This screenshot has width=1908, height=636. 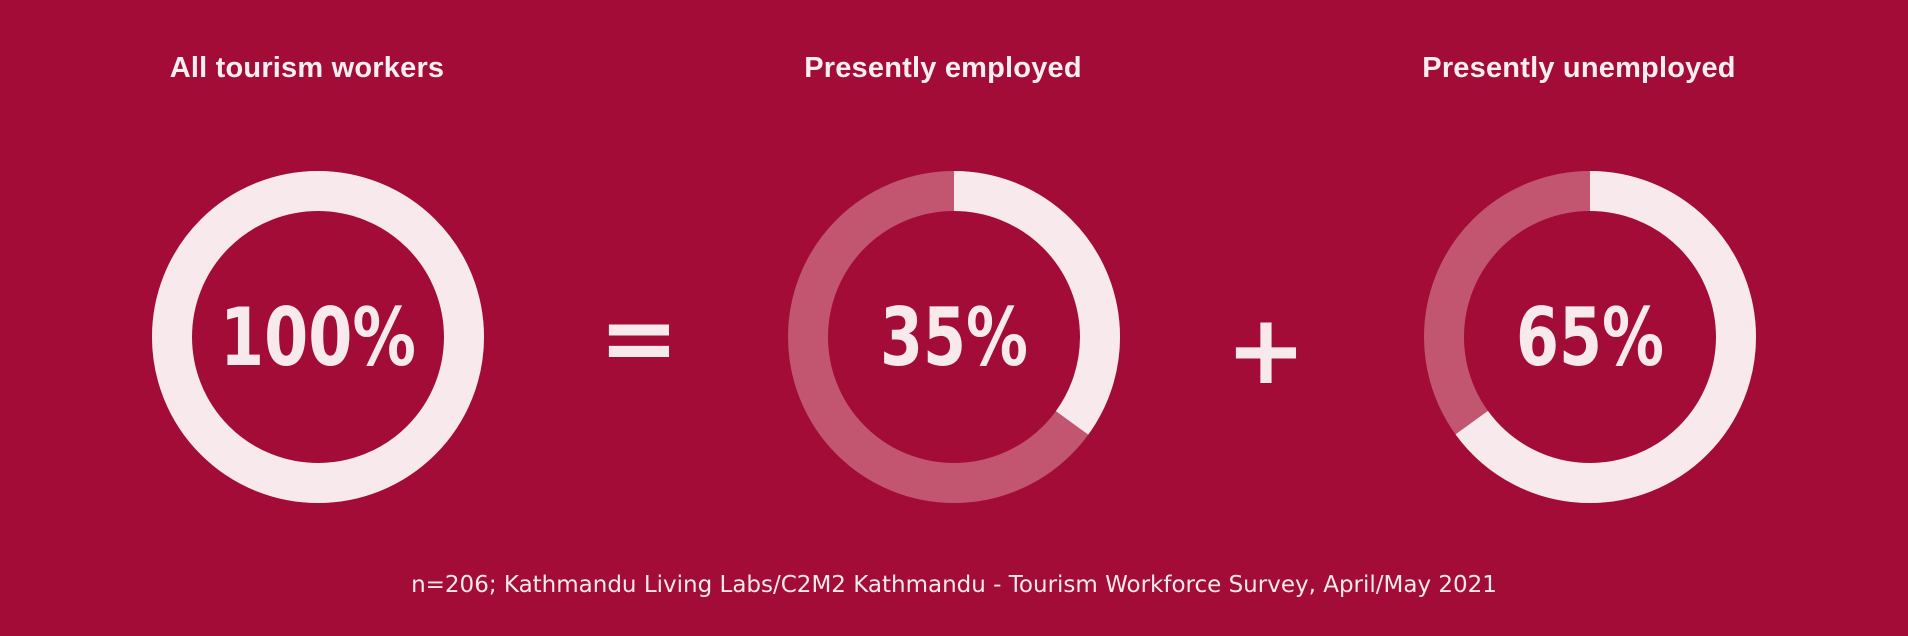 What do you see at coordinates (1579, 68) in the screenshot?
I see `donut-title-unemployed: Presently unemployed` at bounding box center [1579, 68].